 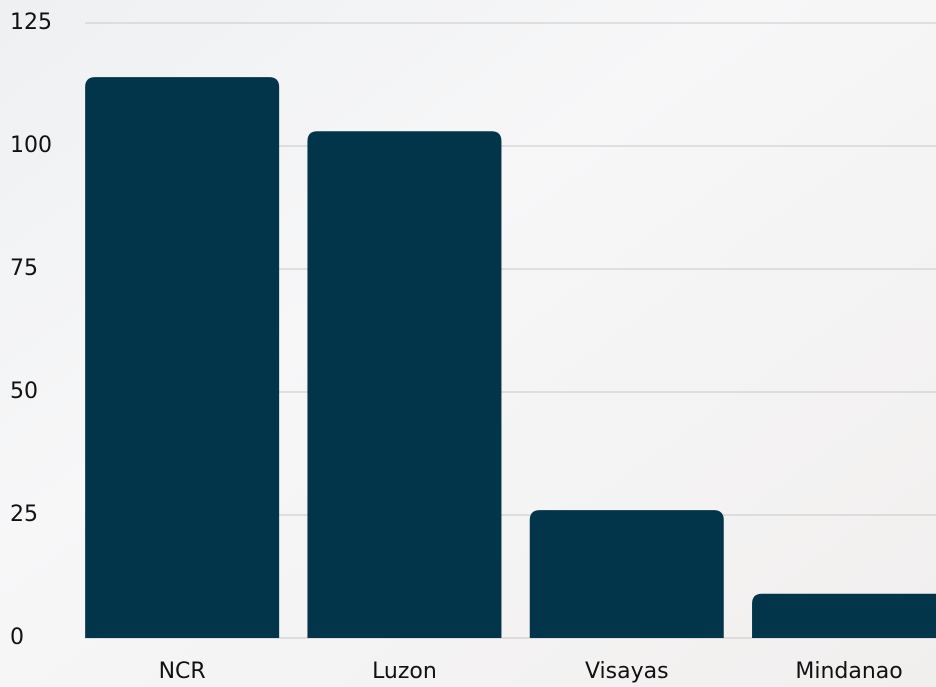 What do you see at coordinates (24, 391) in the screenshot?
I see `y-tick-label: 50` at bounding box center [24, 391].